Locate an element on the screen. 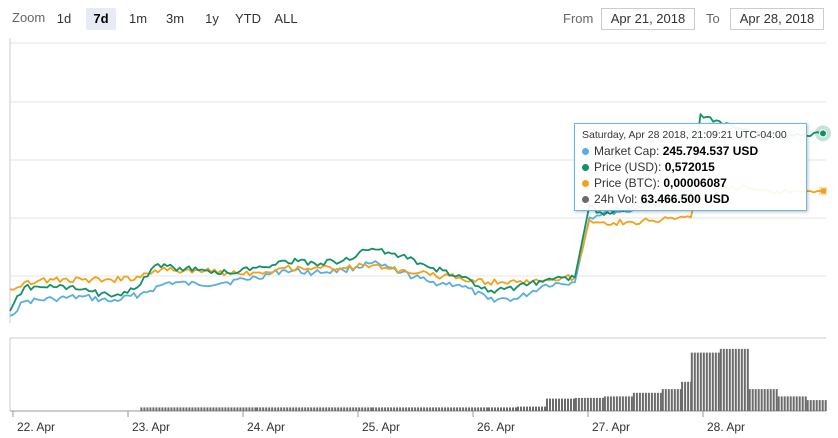  tooltip-row-name: 24h Vol: is located at coordinates (616, 199).